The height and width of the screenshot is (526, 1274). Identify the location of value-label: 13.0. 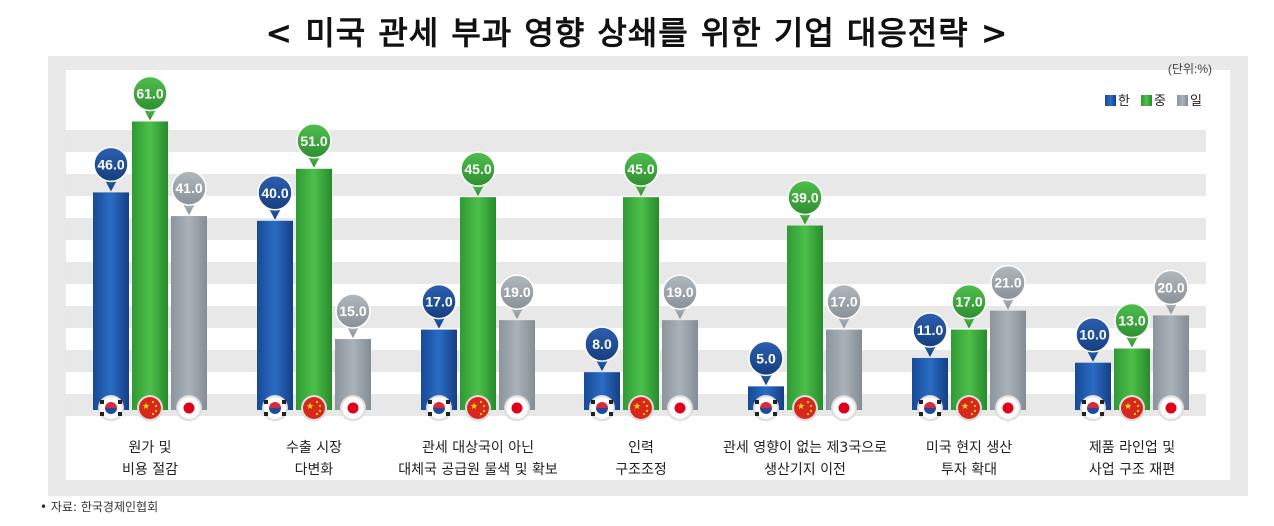
(1131, 321).